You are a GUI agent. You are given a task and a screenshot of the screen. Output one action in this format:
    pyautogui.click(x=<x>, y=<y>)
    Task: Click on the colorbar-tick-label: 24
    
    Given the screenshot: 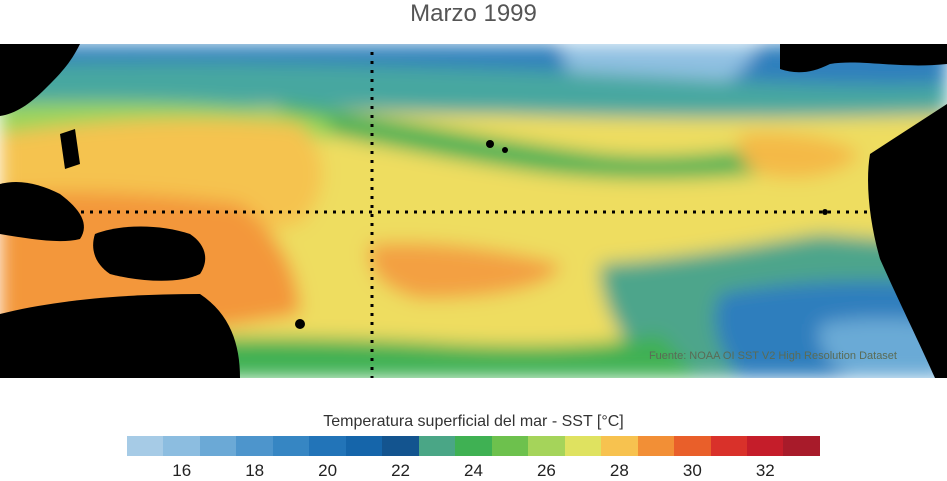 What is the action you would take?
    pyautogui.click(x=473, y=470)
    